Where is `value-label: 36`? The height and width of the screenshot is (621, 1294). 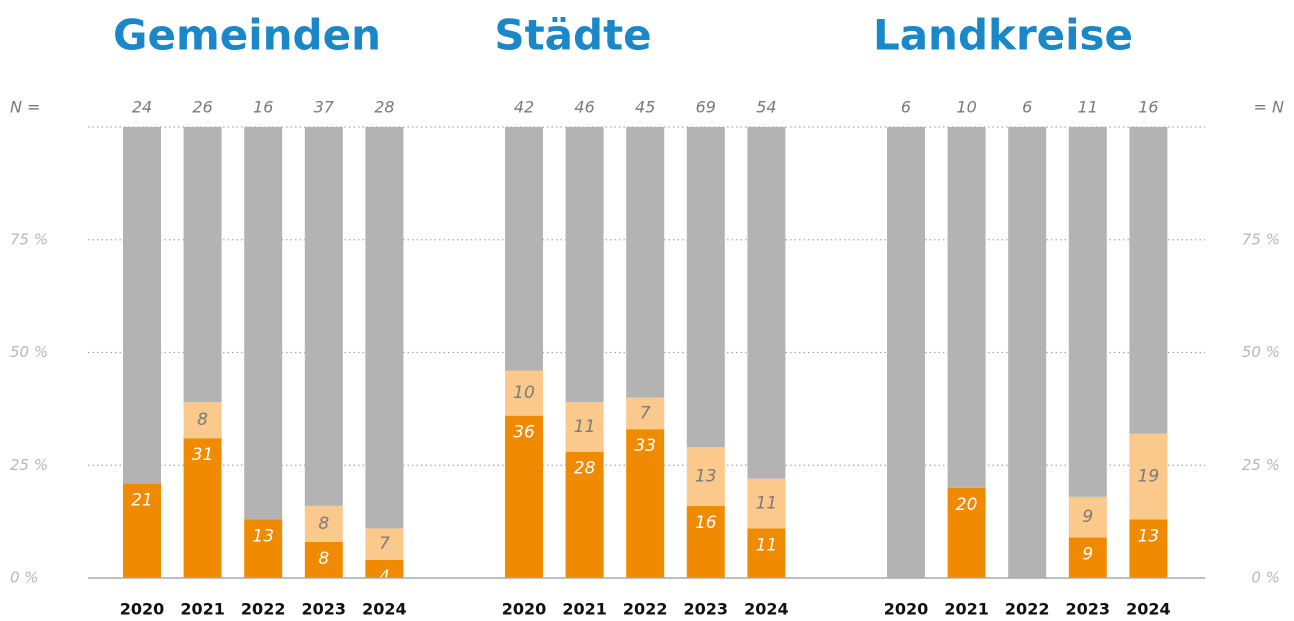
value-label: 36 is located at coordinates (524, 433).